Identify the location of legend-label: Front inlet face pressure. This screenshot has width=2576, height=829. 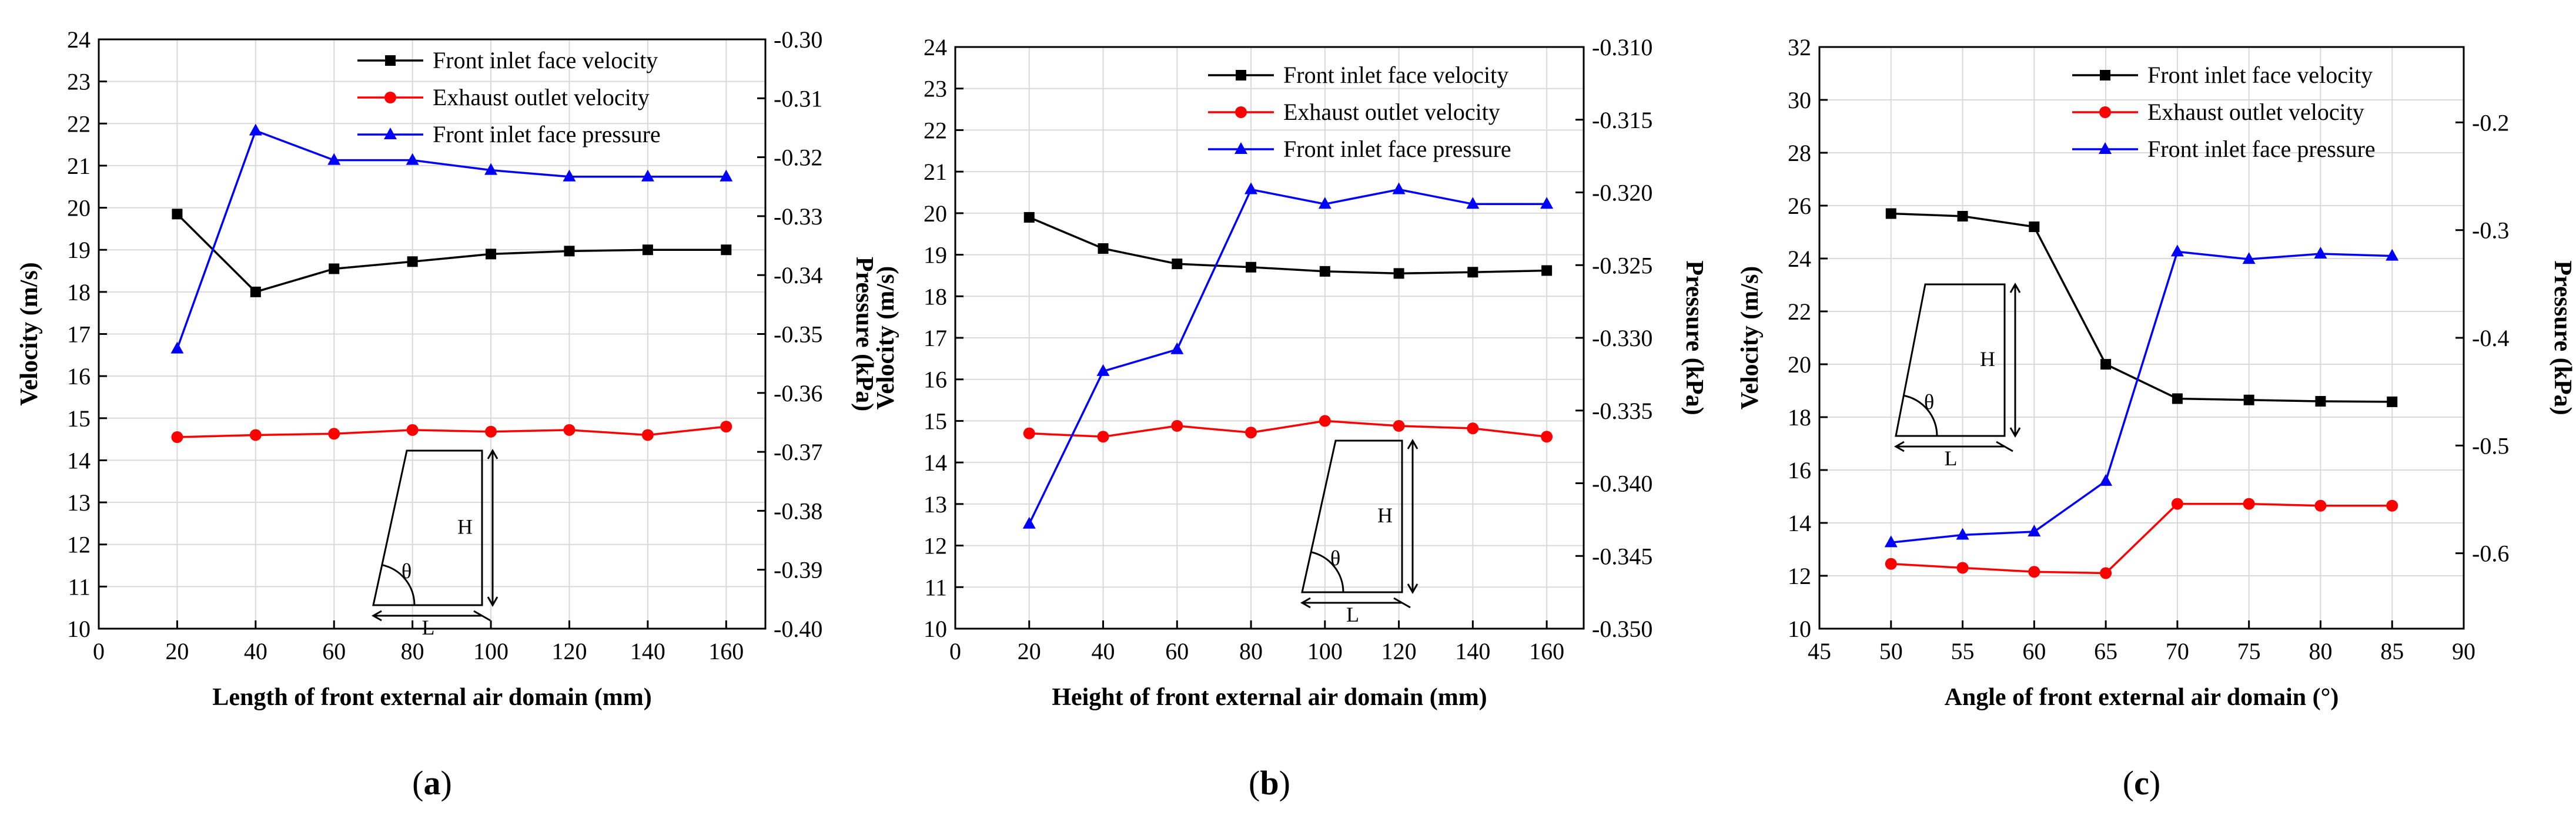
(1397, 149).